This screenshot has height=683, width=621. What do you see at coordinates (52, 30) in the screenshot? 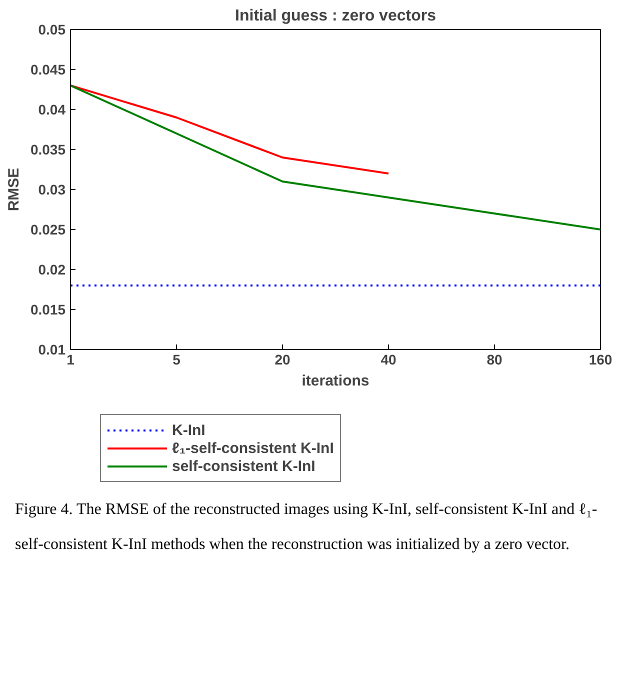
I see `y-tick-label: 0.05` at bounding box center [52, 30].